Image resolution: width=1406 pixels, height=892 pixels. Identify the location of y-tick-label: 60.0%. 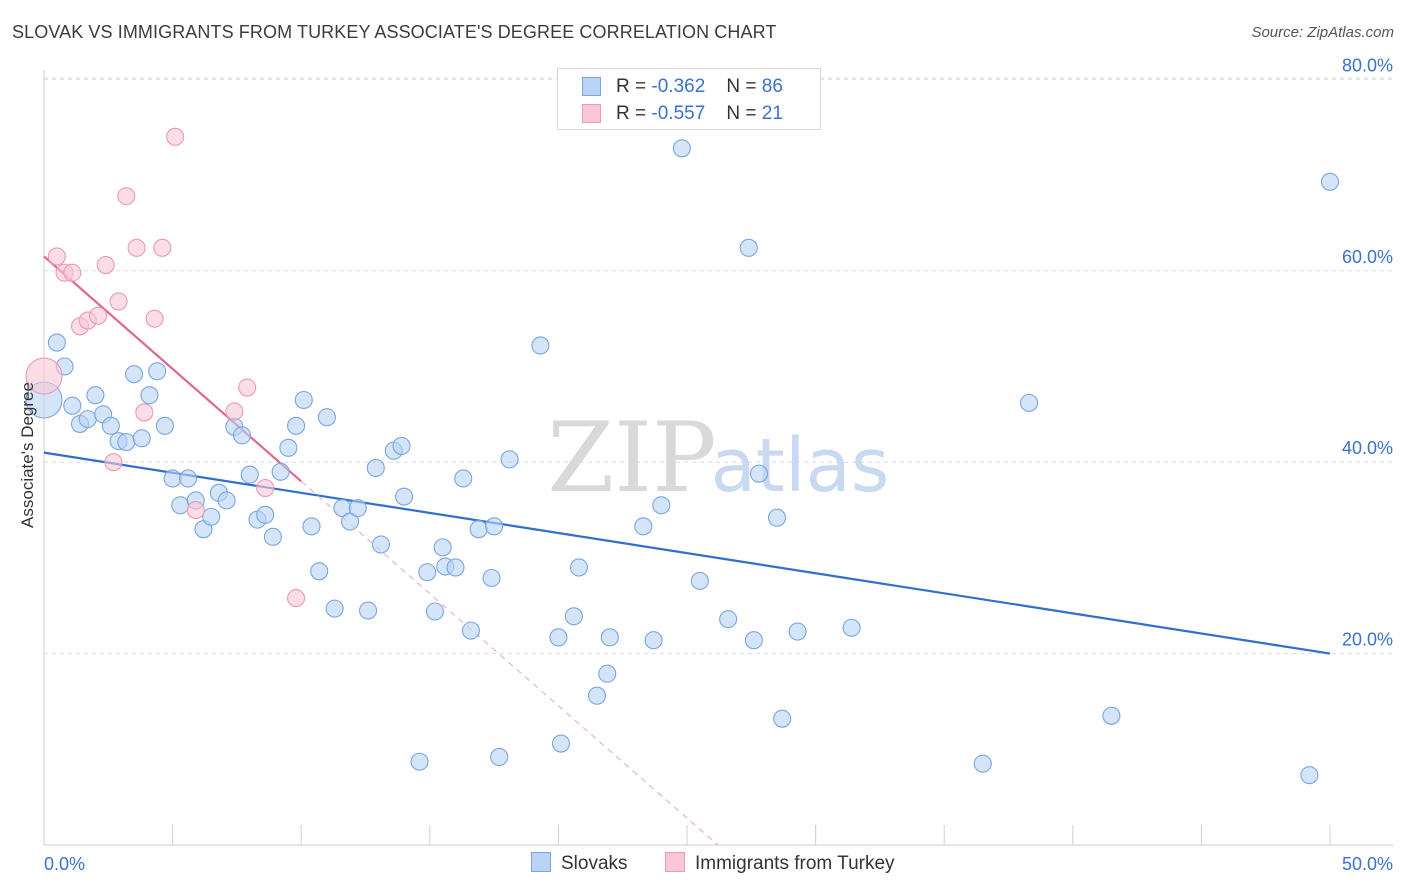
(1367, 257).